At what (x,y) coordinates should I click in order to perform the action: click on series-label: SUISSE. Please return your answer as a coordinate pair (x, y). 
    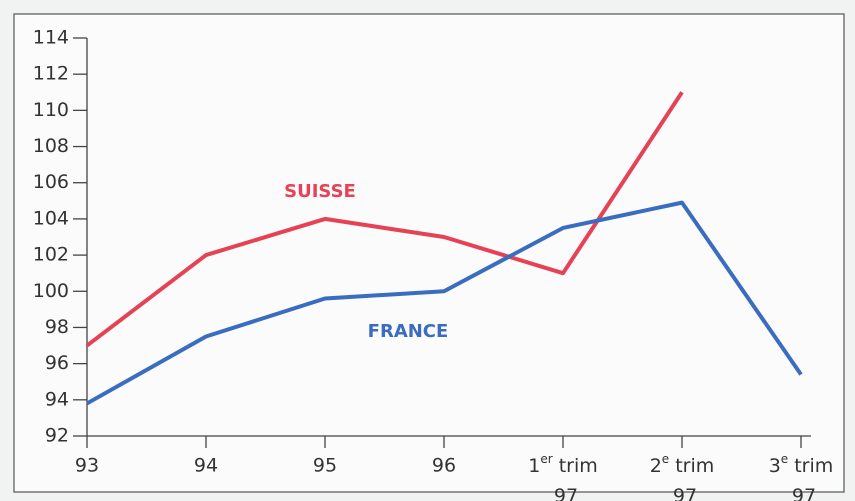
    Looking at the image, I should click on (320, 191).